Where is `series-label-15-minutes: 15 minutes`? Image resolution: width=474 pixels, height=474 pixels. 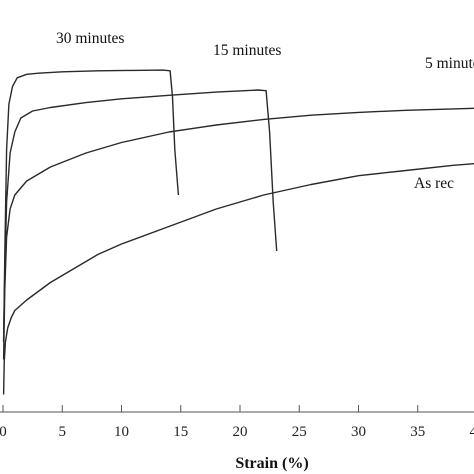 series-label-15-minutes: 15 minutes is located at coordinates (247, 50).